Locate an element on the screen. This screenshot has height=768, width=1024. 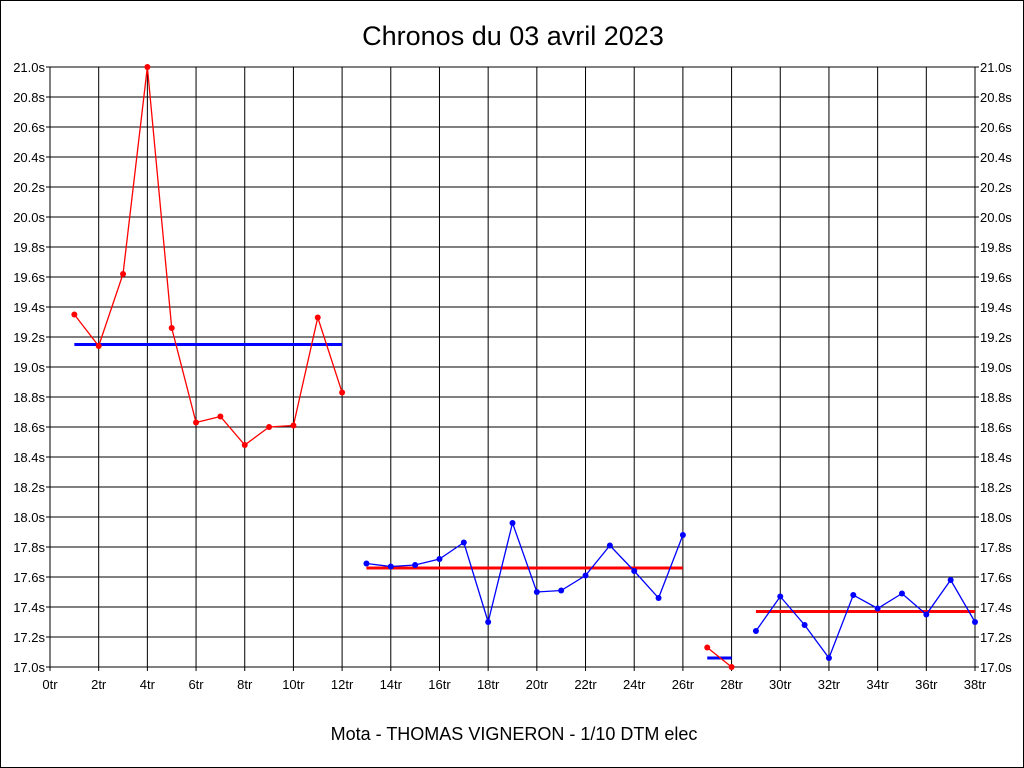
x-tick-label: 20tr is located at coordinates (537, 684).